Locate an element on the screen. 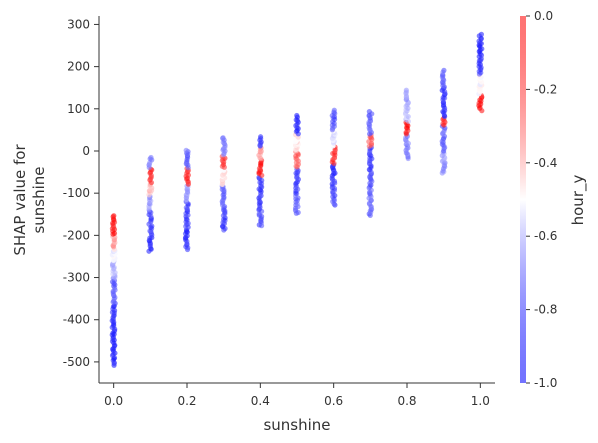 The height and width of the screenshot is (443, 598). x-axis-title: sunshine is located at coordinates (296, 425).